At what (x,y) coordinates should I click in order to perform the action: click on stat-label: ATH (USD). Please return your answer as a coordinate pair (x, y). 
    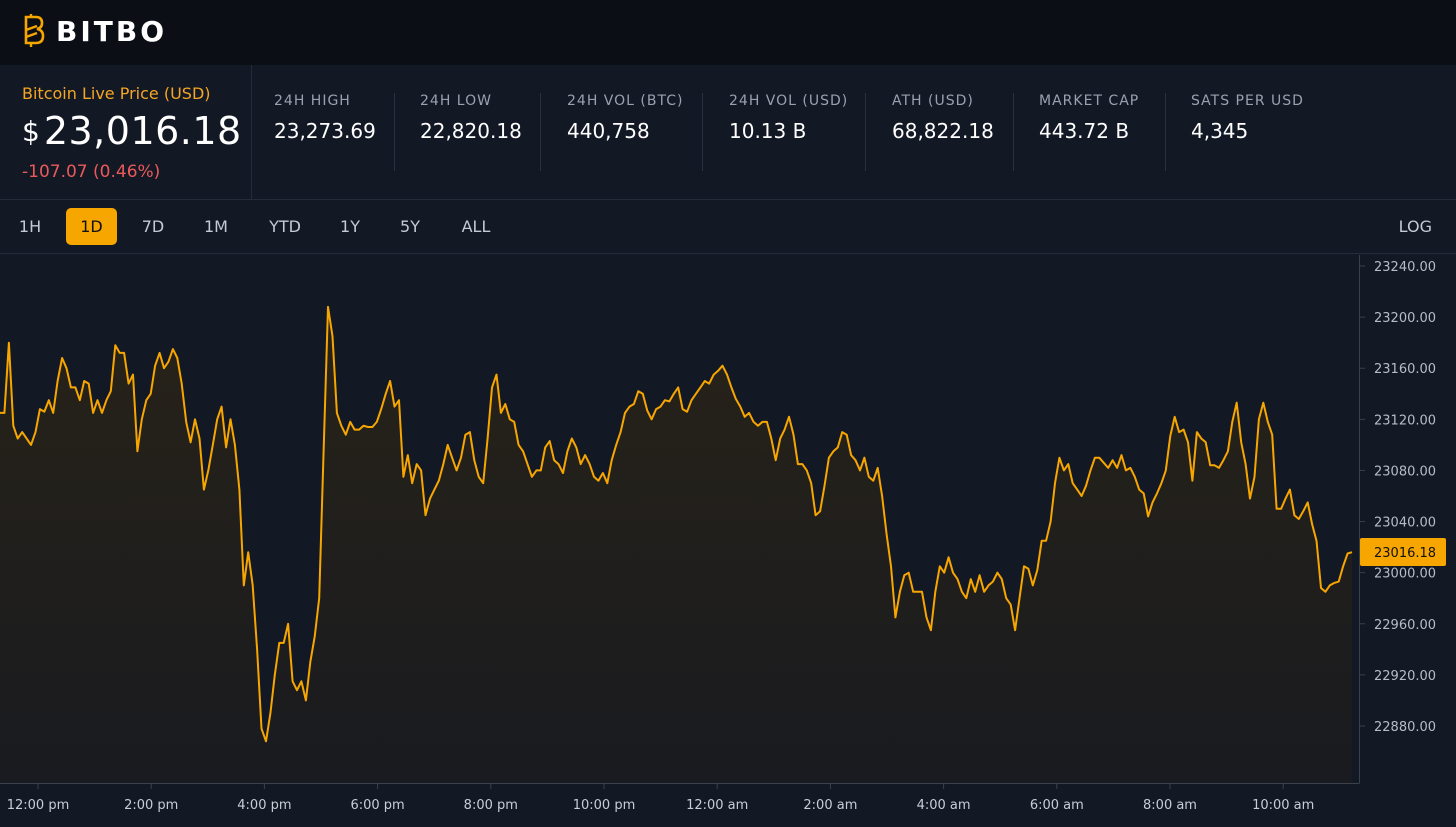
    Looking at the image, I should click on (933, 101).